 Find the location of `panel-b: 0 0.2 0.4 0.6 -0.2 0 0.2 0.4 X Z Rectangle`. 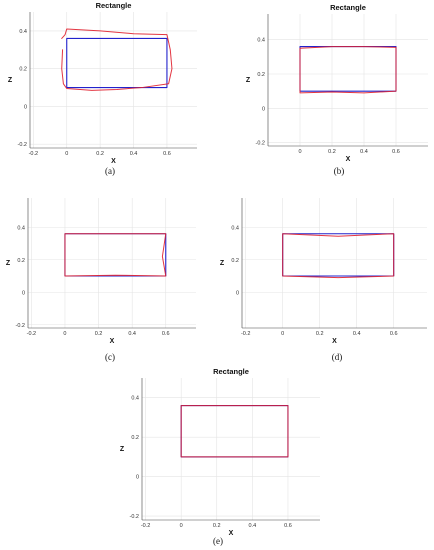

panel-b: 0 0.2 0.4 0.6 -0.2 0 0.2 0.4 X Z Rectangle is located at coordinates (328, 82).